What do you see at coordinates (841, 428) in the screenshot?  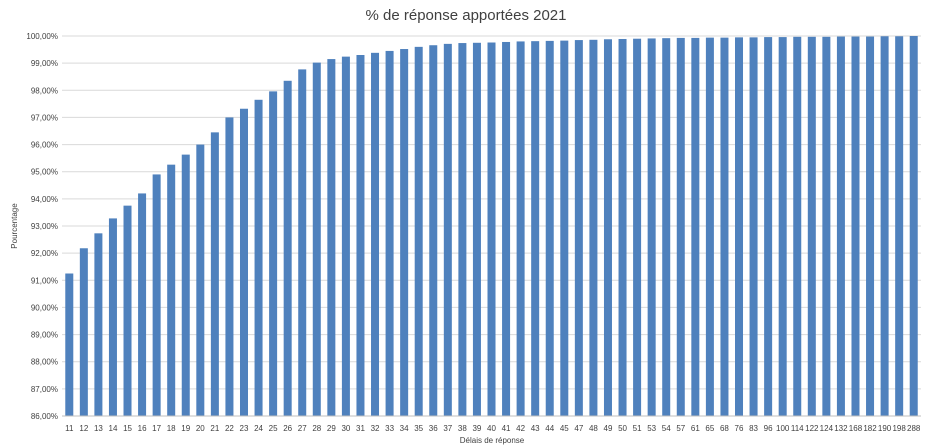 I see `x-tick-label: 132` at bounding box center [841, 428].